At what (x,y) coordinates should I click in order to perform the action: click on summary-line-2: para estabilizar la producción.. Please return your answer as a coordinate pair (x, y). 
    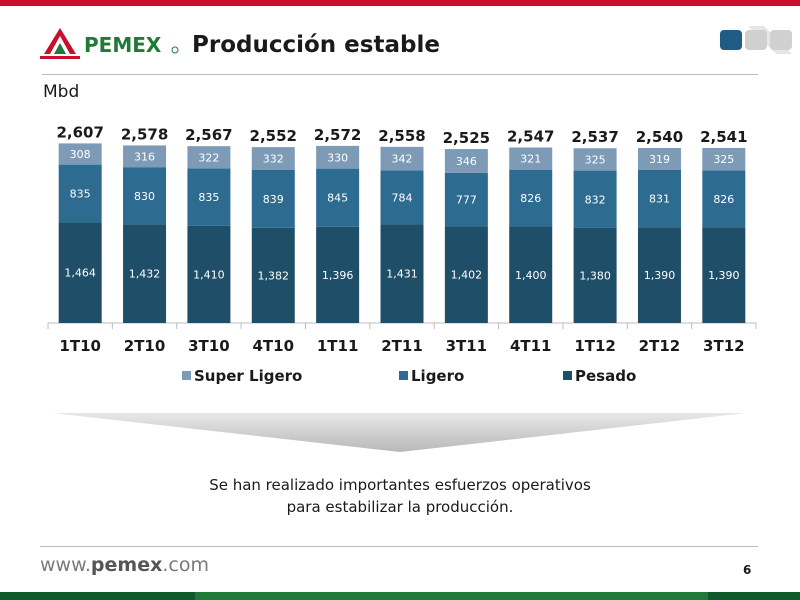
    Looking at the image, I should click on (400, 507).